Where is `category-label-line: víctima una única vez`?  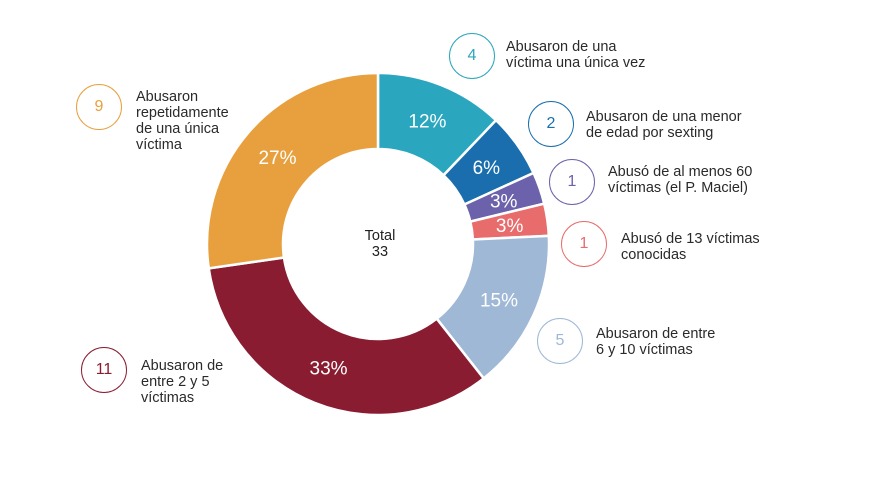 category-label-line: víctima una única vez is located at coordinates (576, 63).